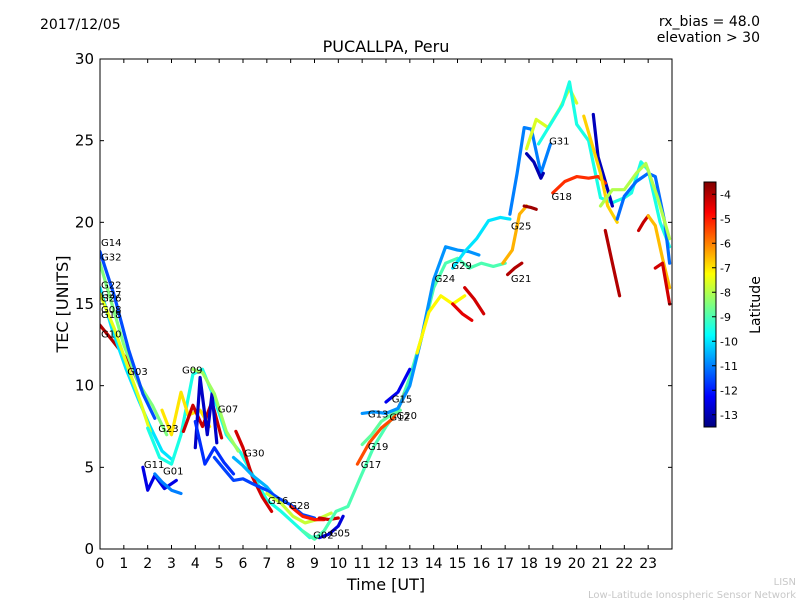 This screenshot has height=602, width=800. Describe the element at coordinates (299, 506) in the screenshot. I see `satellite-label-g28: G28` at that location.